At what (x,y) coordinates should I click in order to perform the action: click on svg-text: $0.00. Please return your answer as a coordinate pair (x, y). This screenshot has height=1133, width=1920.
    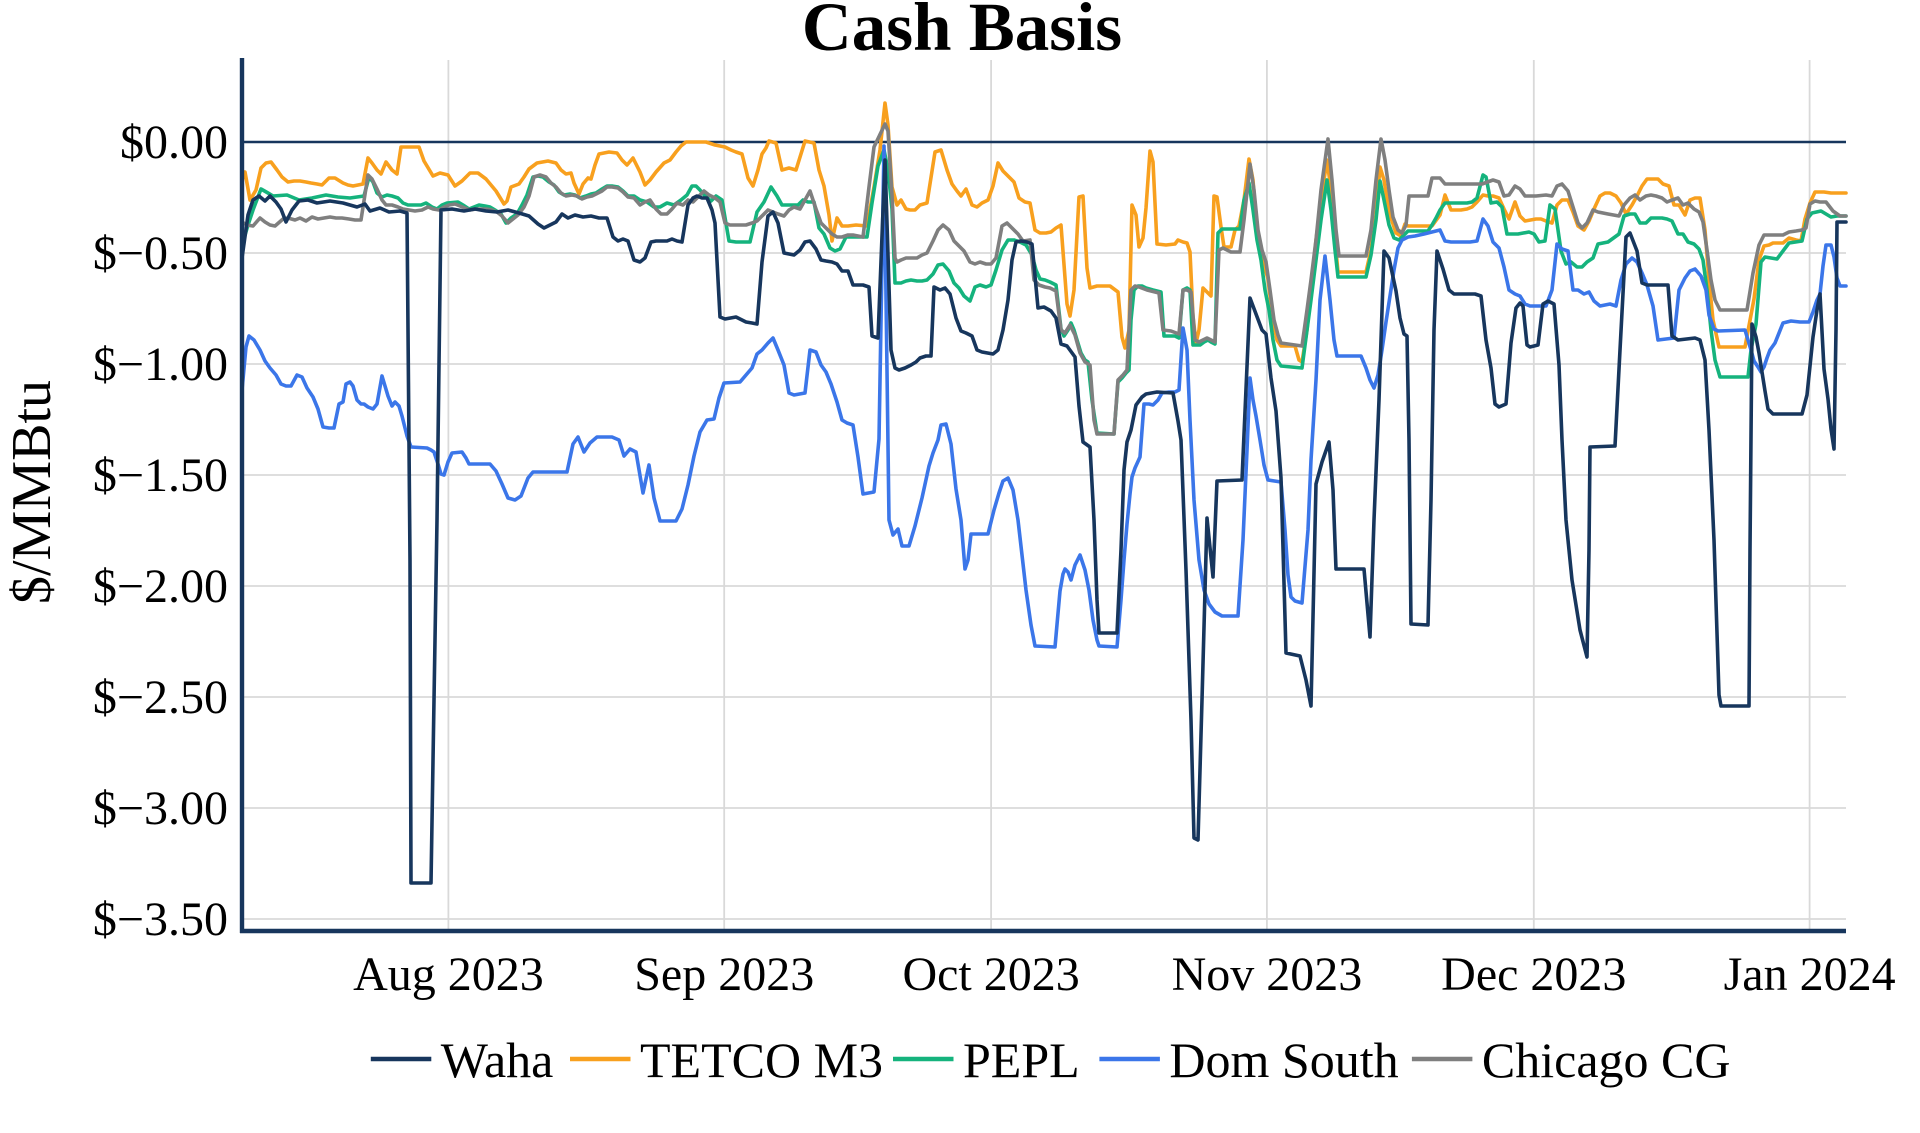
    Looking at the image, I should click on (174, 142).